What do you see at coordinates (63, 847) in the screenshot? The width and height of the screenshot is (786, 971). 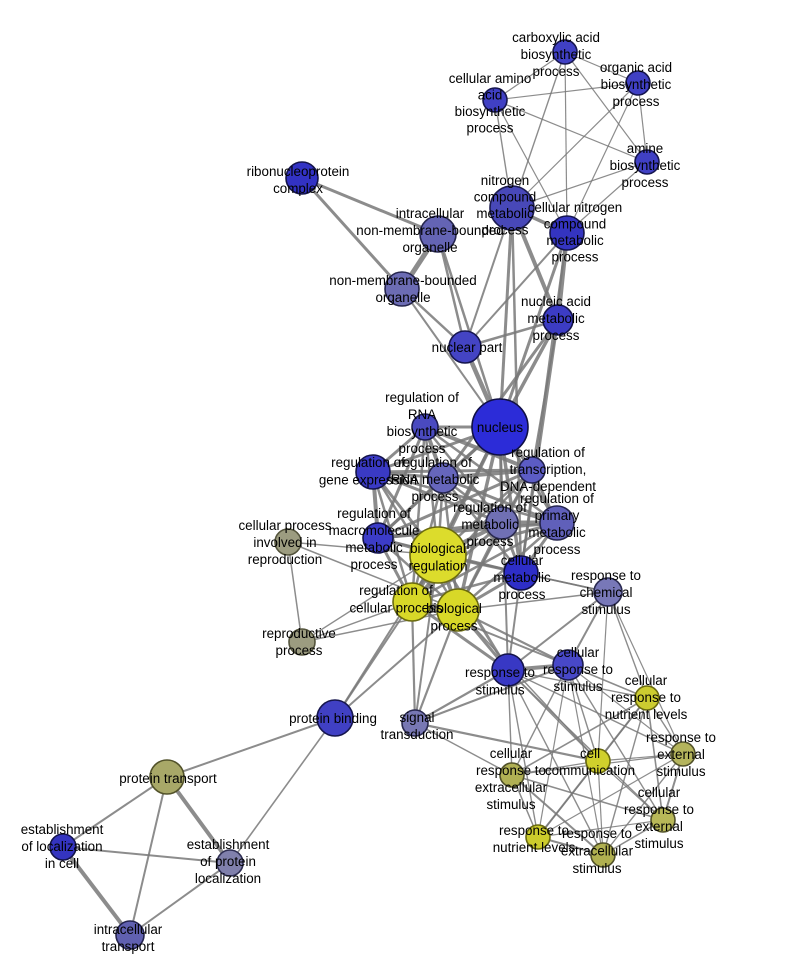 I see `node-estloc: establishment of localization in cell` at bounding box center [63, 847].